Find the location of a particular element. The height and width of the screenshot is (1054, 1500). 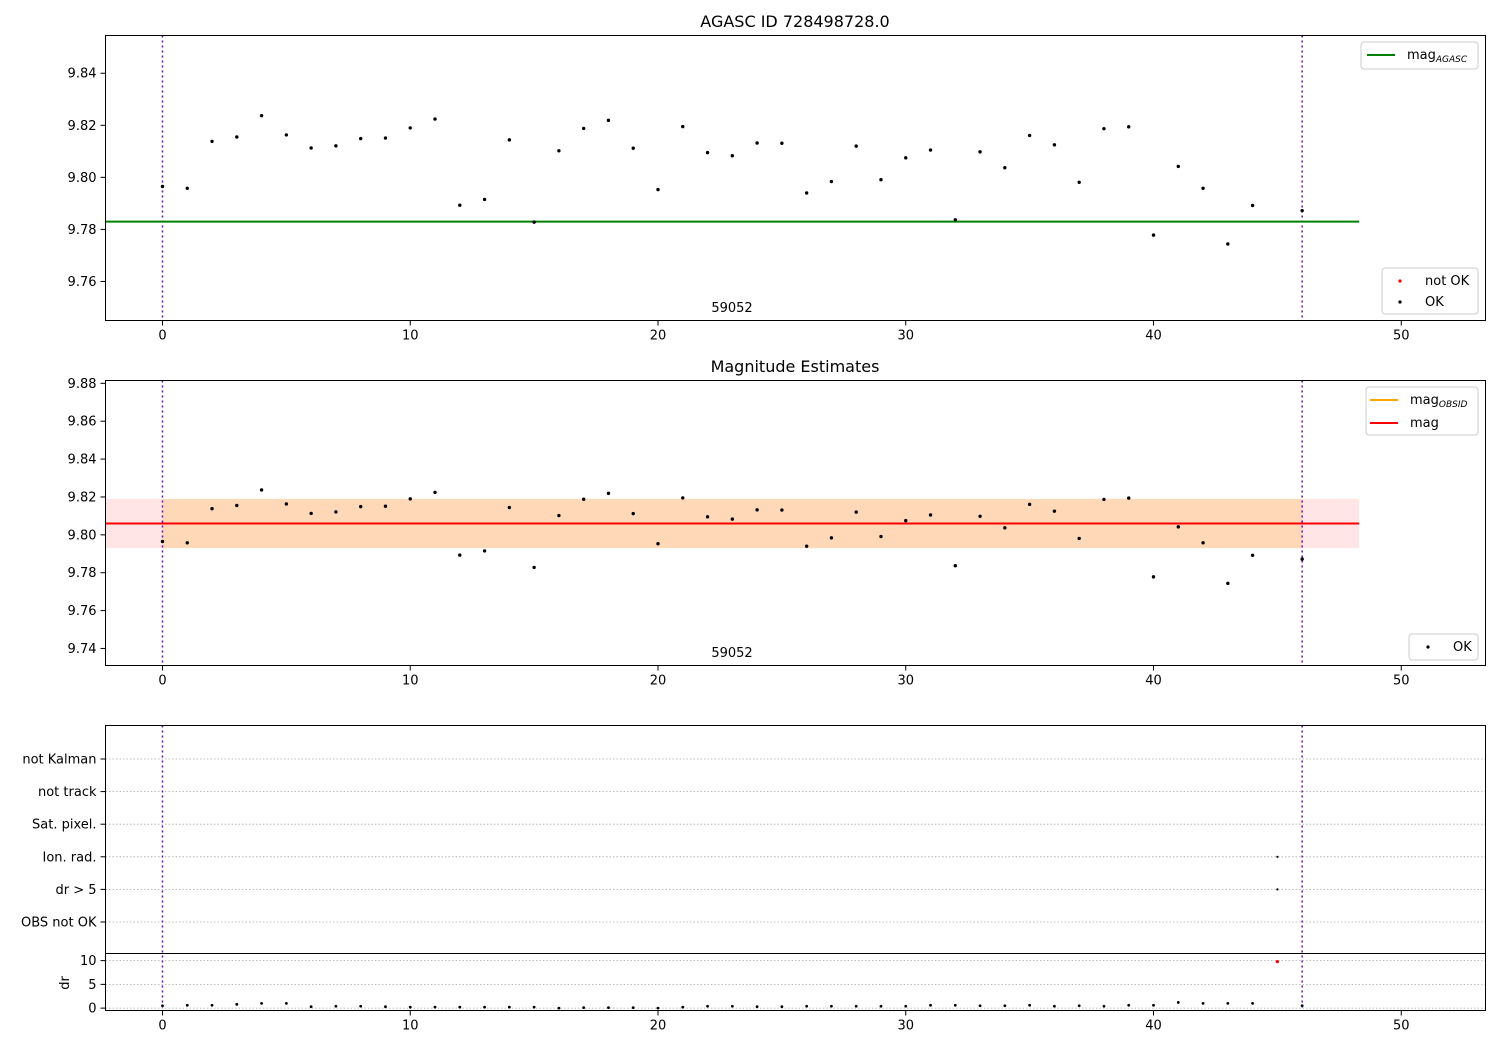

y-tick-label: 9.80 is located at coordinates (82, 178).